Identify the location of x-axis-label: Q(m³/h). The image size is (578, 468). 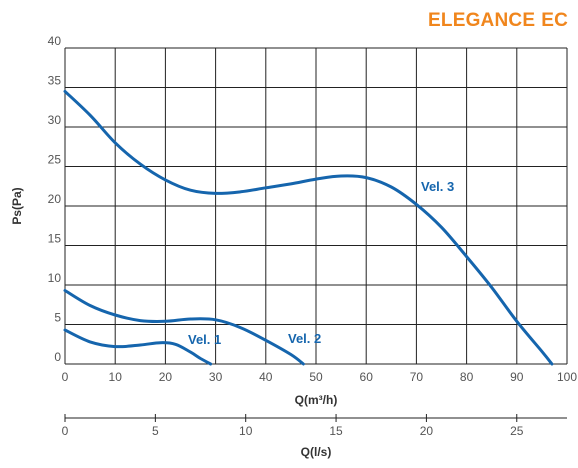
(316, 400).